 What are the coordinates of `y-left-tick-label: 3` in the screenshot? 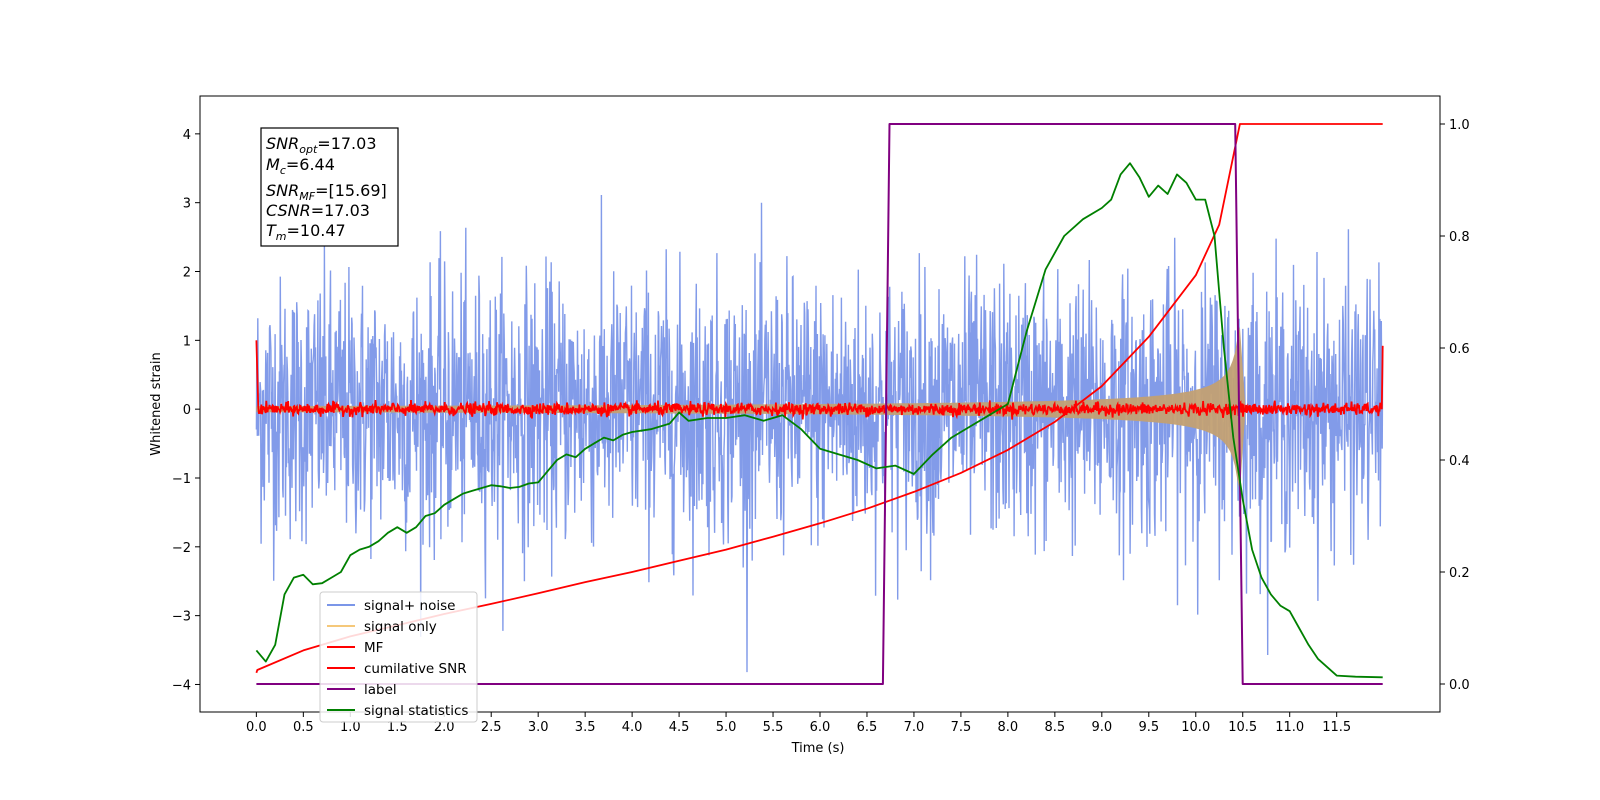 It's located at (187, 204).